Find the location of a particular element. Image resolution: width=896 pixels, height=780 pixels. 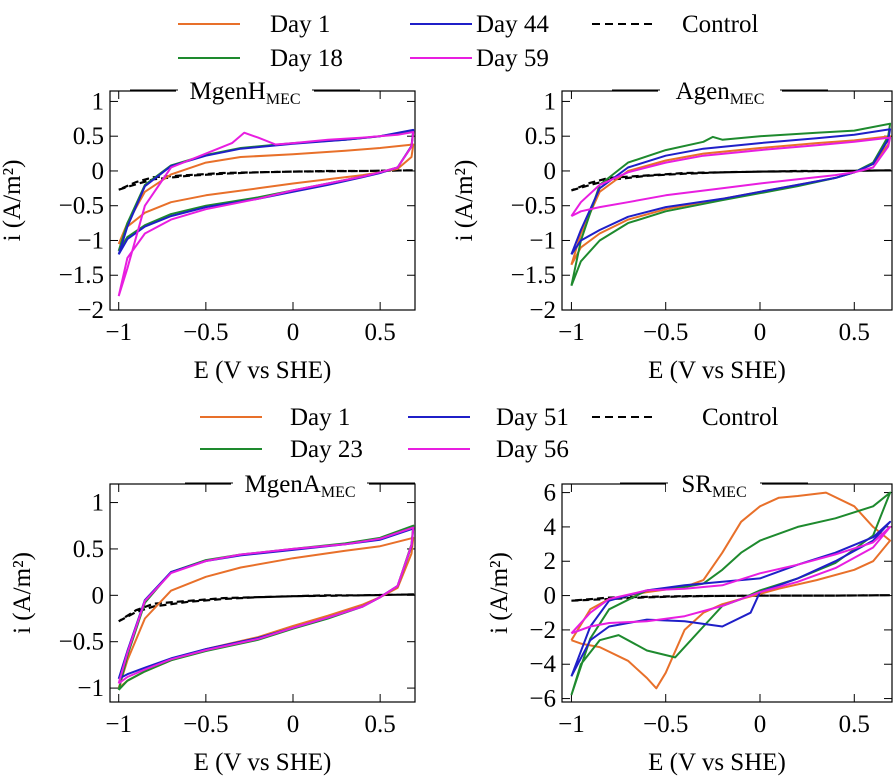

legend-label-day-18: Day 18 is located at coordinates (306, 58).